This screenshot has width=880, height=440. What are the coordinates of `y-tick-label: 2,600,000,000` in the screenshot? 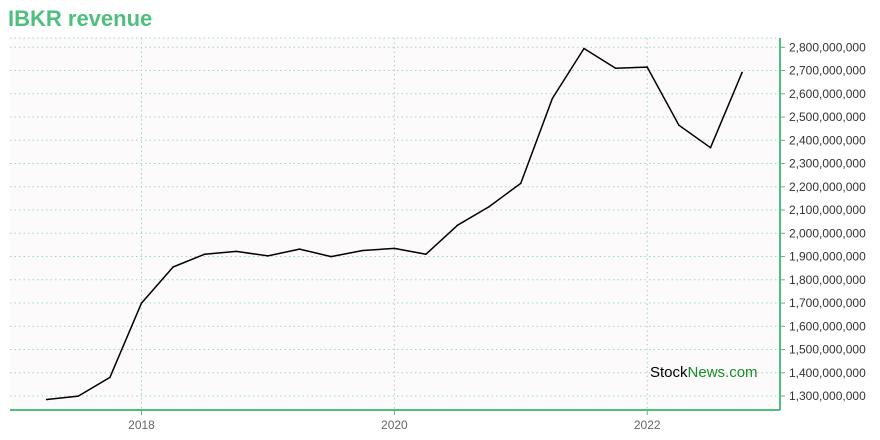 It's located at (827, 94).